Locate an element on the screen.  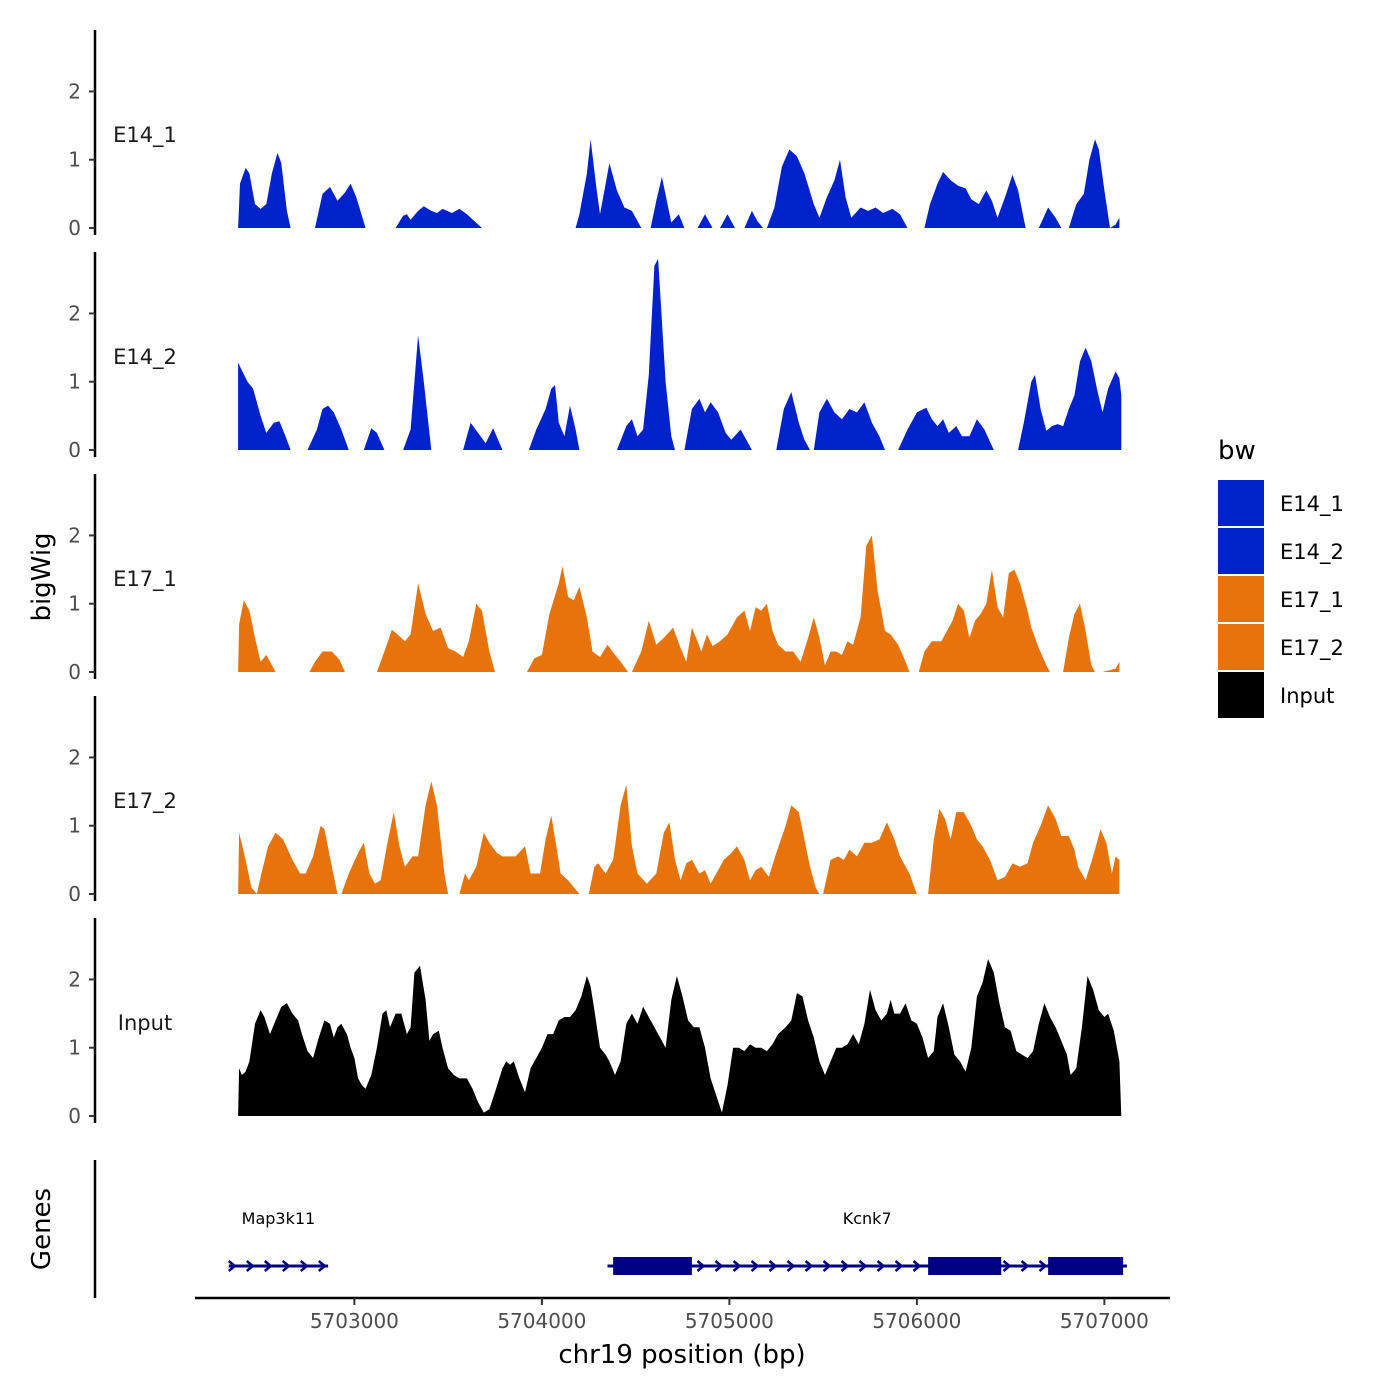
x-axis: 5703000 5704000 5705000 5706000 5707000 is located at coordinates (682, 1314).